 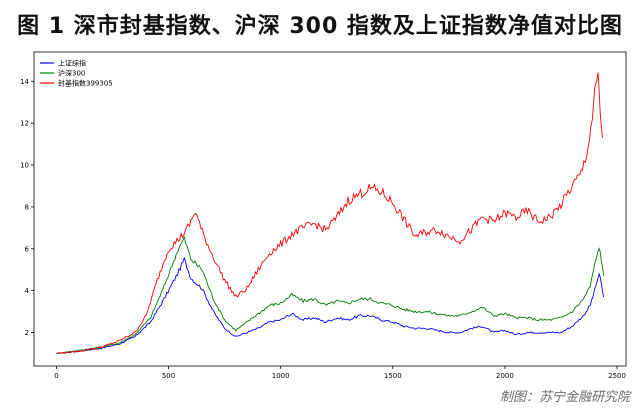 What do you see at coordinates (24, 124) in the screenshot?
I see `y-tick-label: 12` at bounding box center [24, 124].